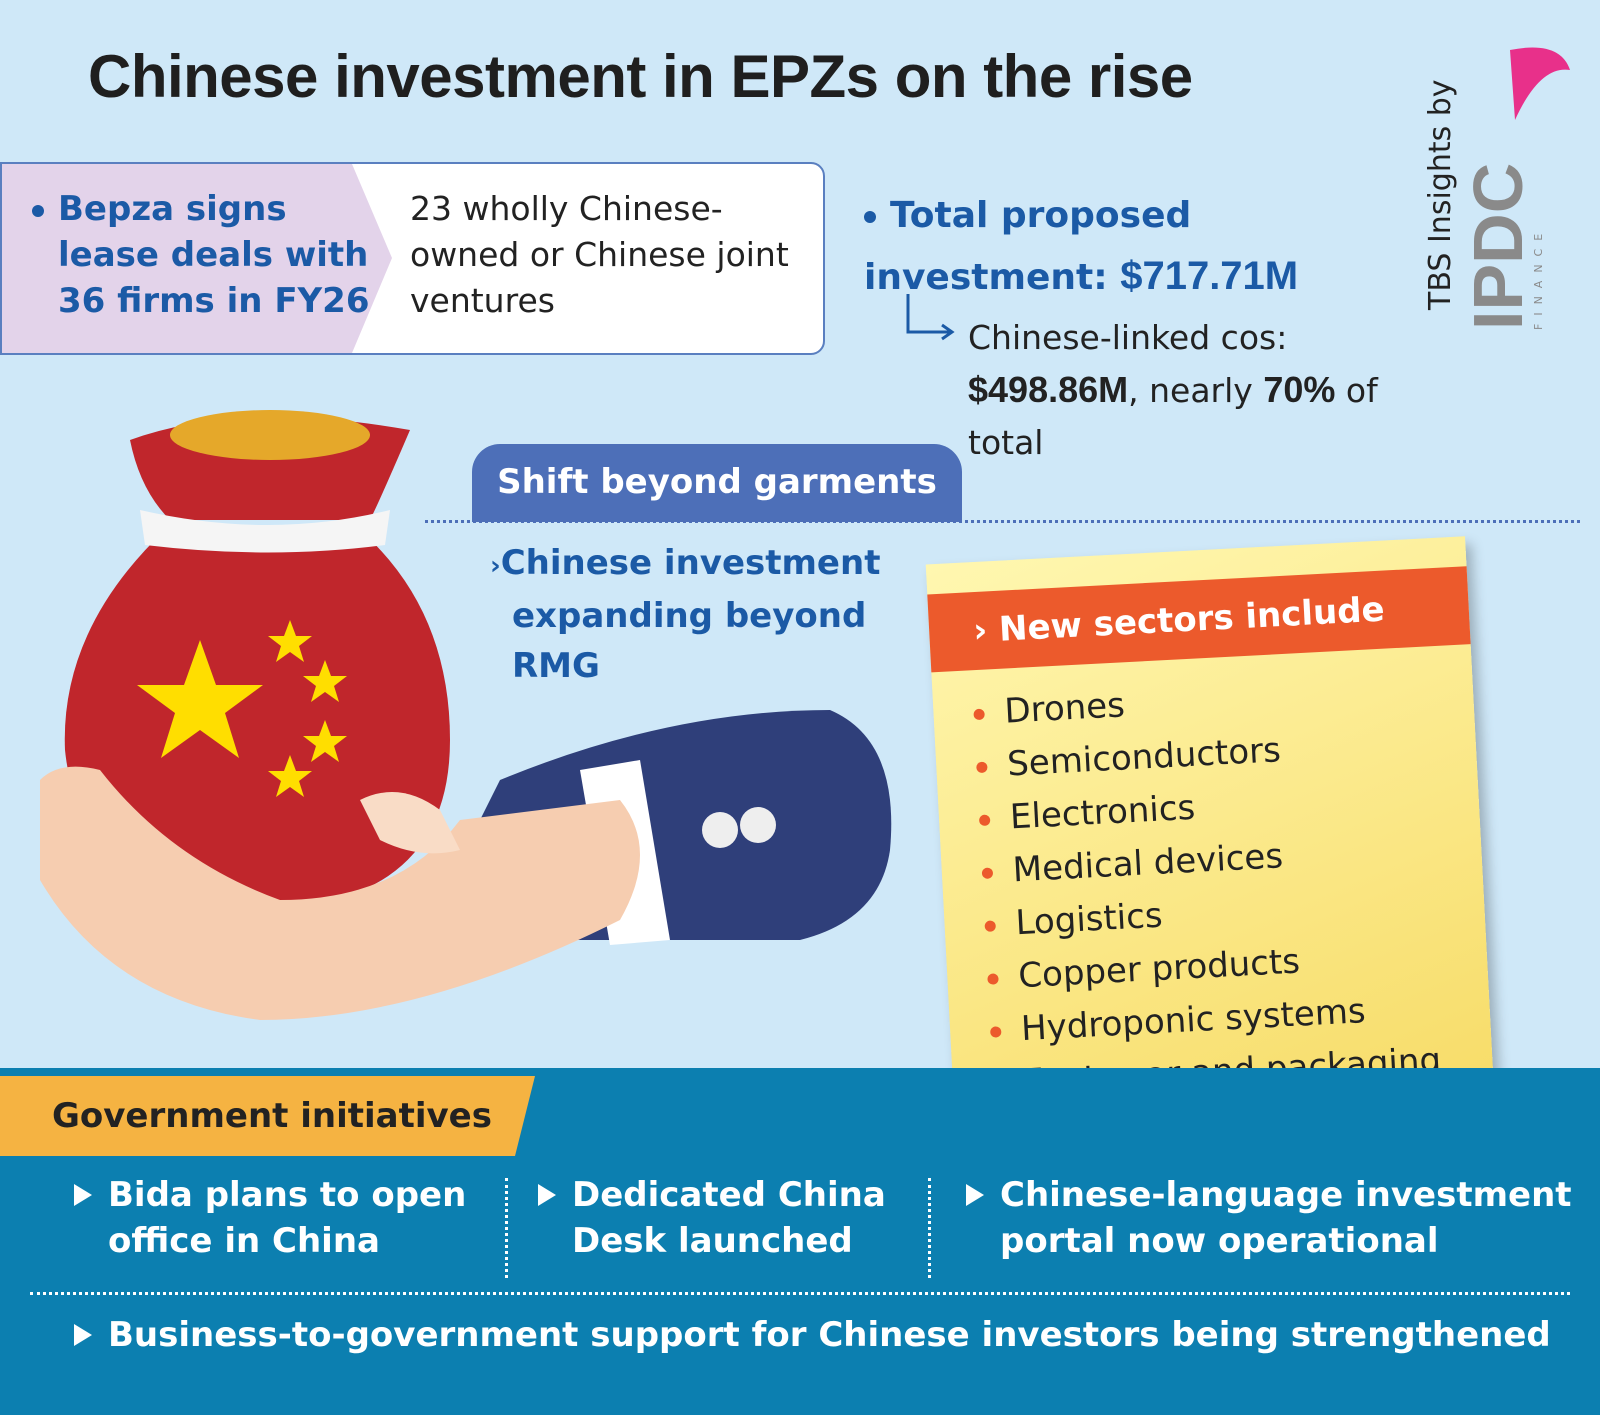 The image size is (1600, 1415). I want to click on sector-text: Semiconductors, so click(1144, 757).